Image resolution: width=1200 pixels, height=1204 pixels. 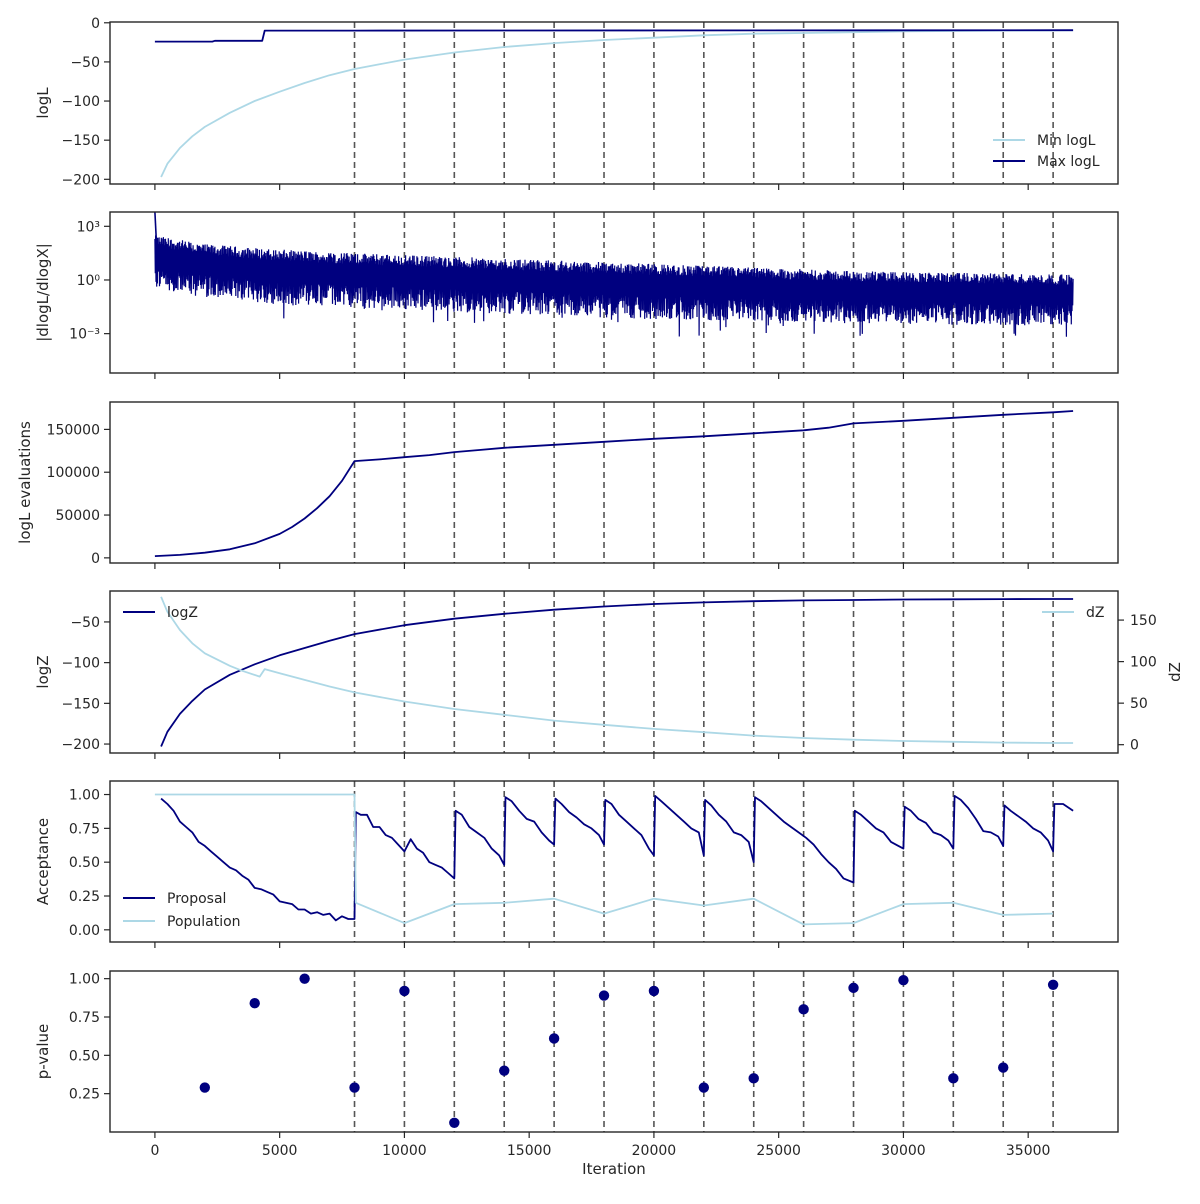 I want to click on ytick-label-evals-2: 100000, so click(x=73, y=473).